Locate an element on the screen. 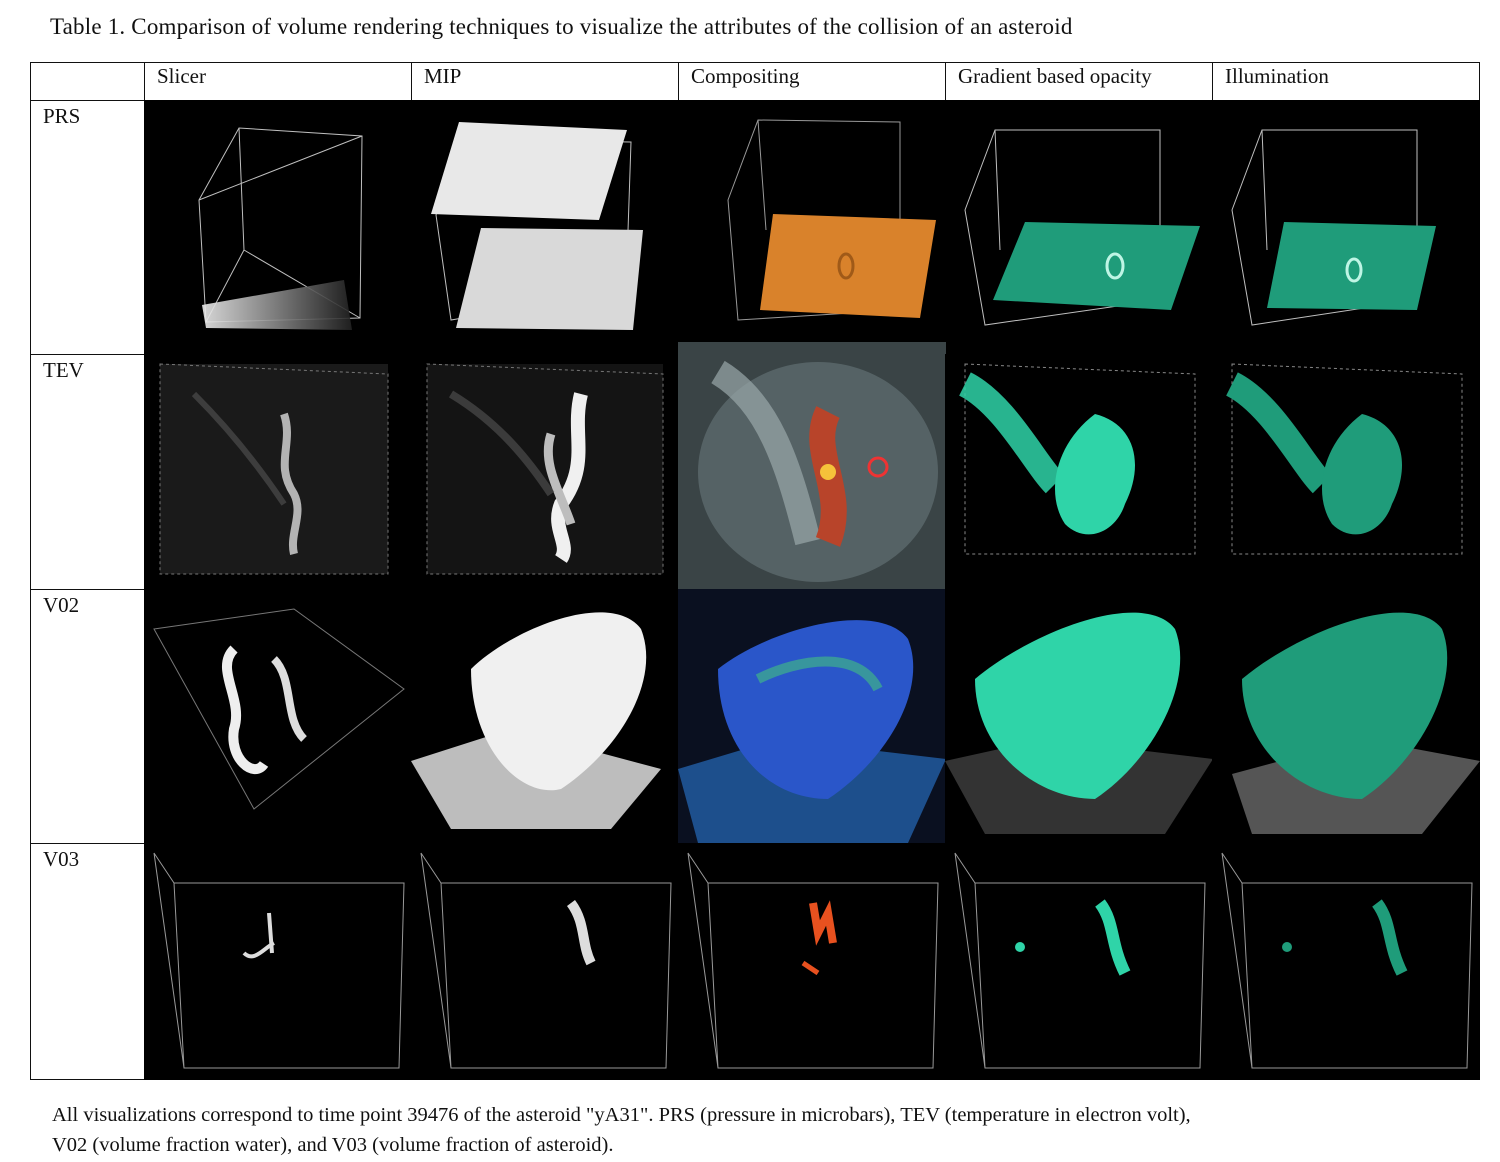 This screenshot has height=1162, width=1500. render-tev-slicer is located at coordinates (278, 471).